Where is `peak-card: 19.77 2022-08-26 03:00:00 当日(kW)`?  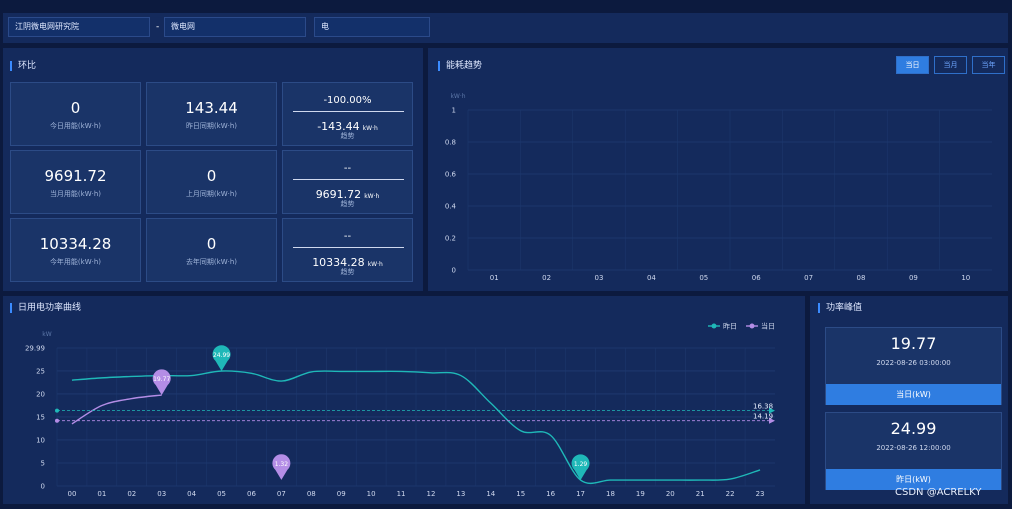 peak-card: 19.77 2022-08-26 03:00:00 当日(kW) is located at coordinates (913, 366).